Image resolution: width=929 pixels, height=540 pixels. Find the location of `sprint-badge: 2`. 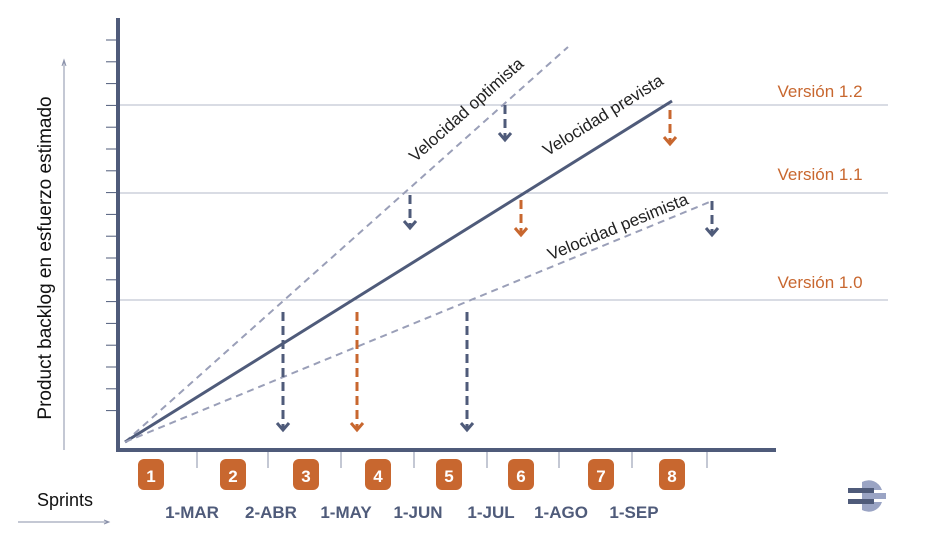

sprint-badge: 2 is located at coordinates (233, 474).